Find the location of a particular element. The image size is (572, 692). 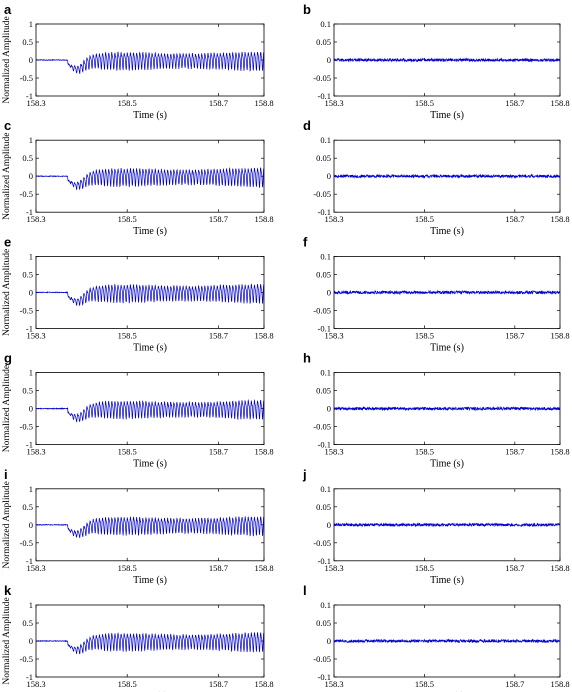

panel-letter: g is located at coordinates (8, 358).